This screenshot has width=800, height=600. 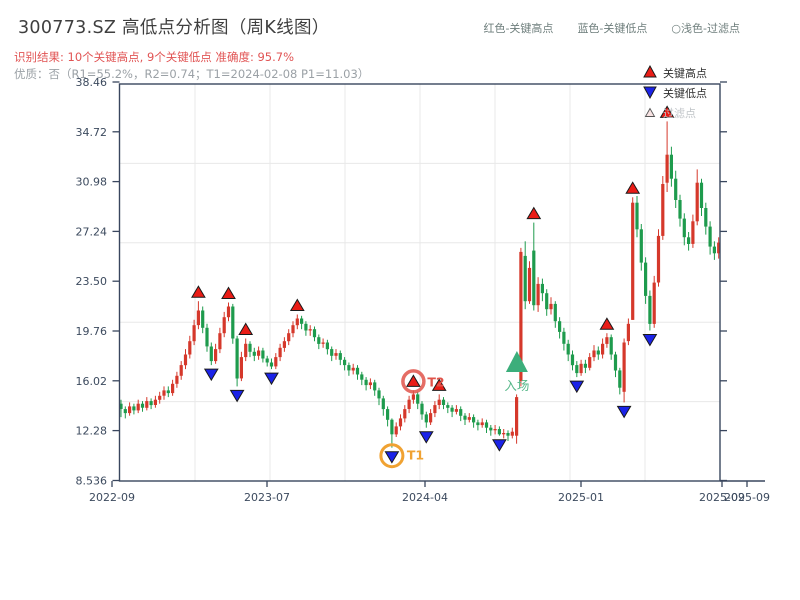 I want to click on t2-circle, so click(x=413, y=381).